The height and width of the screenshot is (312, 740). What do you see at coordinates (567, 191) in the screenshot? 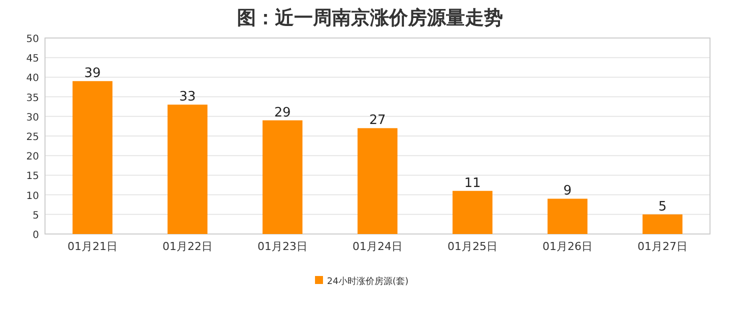
I see `data-label: 9` at bounding box center [567, 191].